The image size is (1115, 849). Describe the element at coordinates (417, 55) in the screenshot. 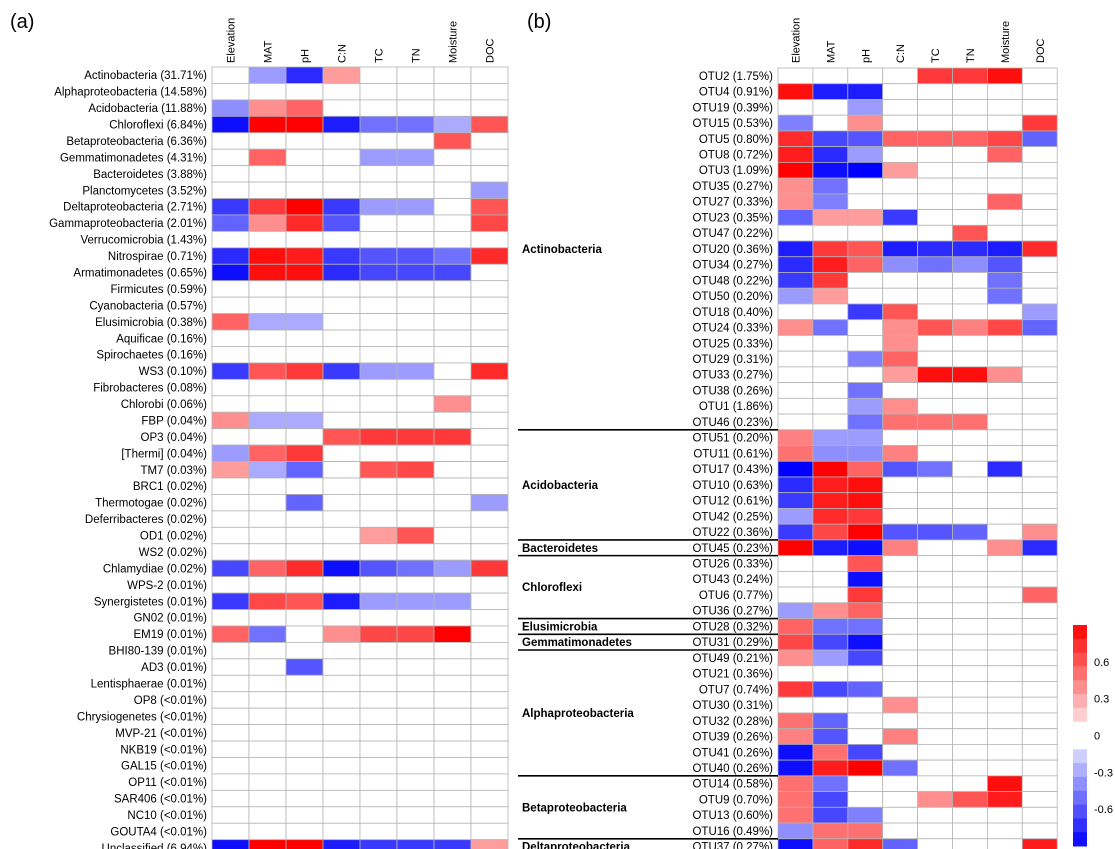

I see `column-label: TN` at that location.